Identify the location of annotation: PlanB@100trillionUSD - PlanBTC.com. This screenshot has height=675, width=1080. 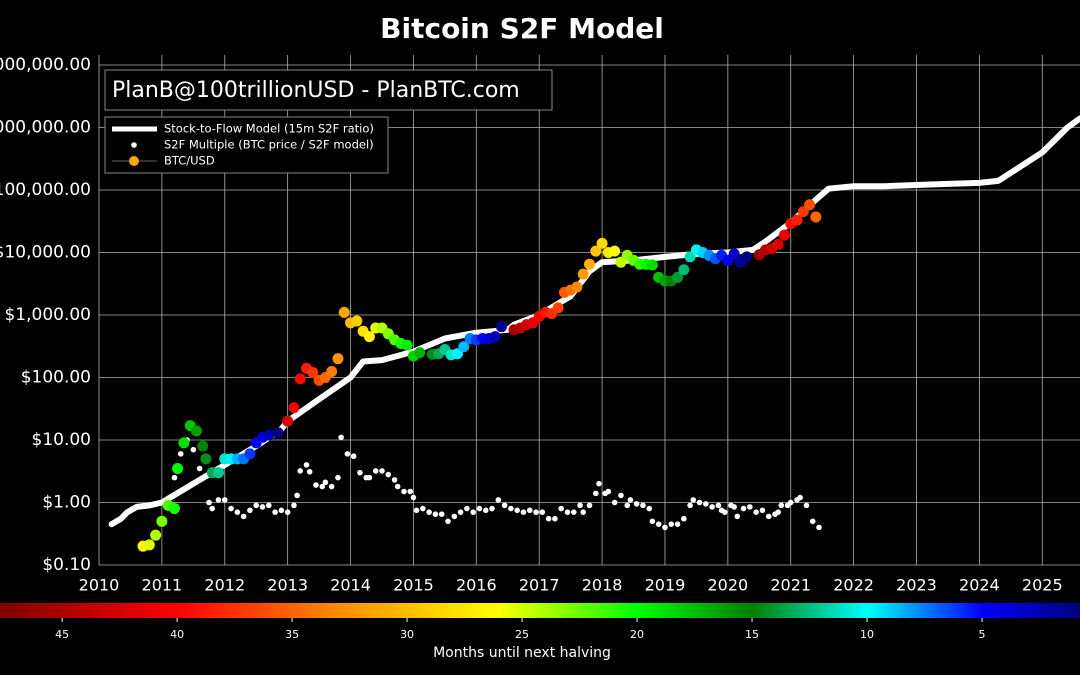
(316, 90).